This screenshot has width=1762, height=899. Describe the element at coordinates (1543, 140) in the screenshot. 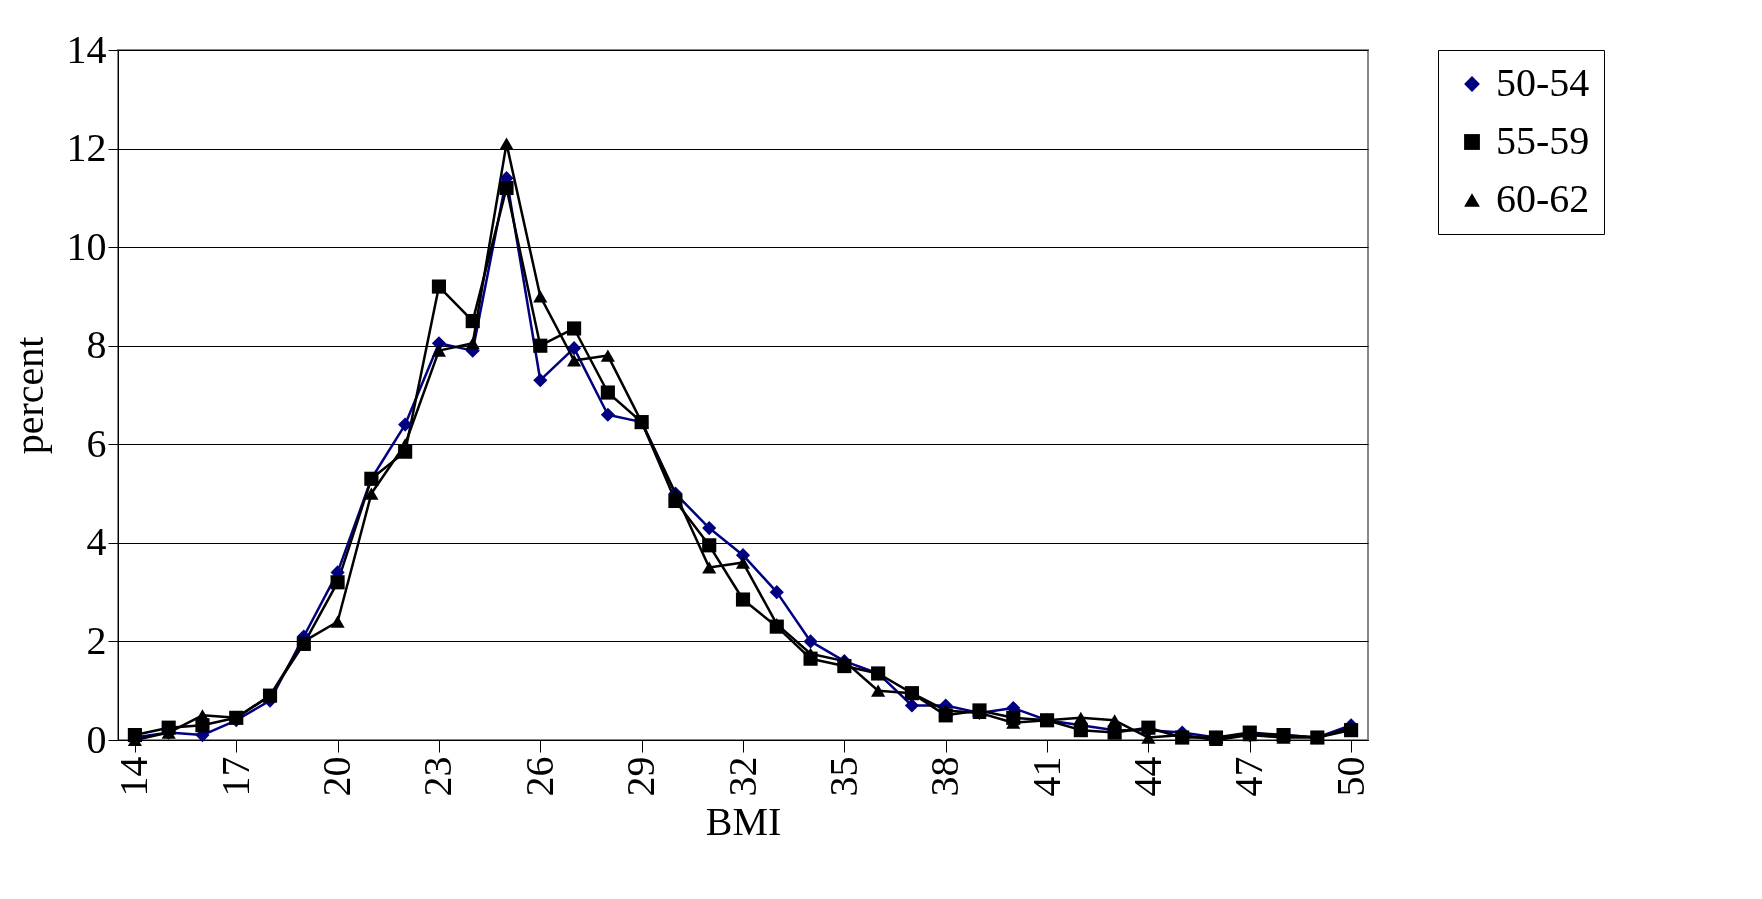

I see `legend-label: 55-59` at that location.